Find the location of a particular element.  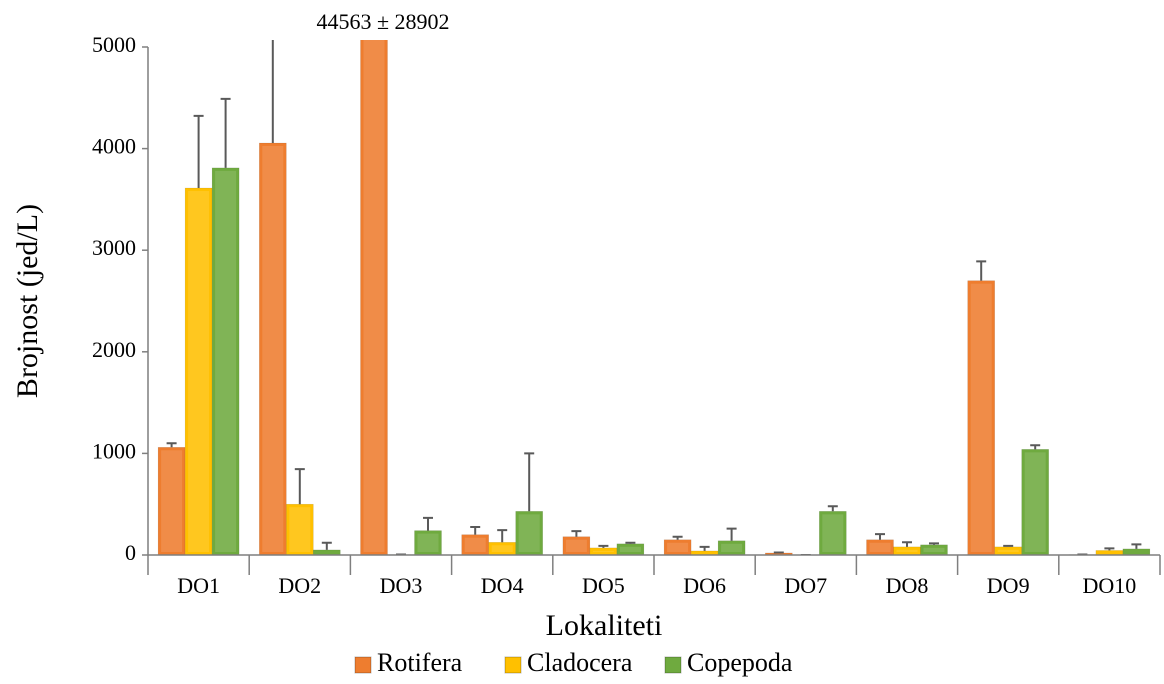

y-tick-label: 3000 is located at coordinates (114, 247).